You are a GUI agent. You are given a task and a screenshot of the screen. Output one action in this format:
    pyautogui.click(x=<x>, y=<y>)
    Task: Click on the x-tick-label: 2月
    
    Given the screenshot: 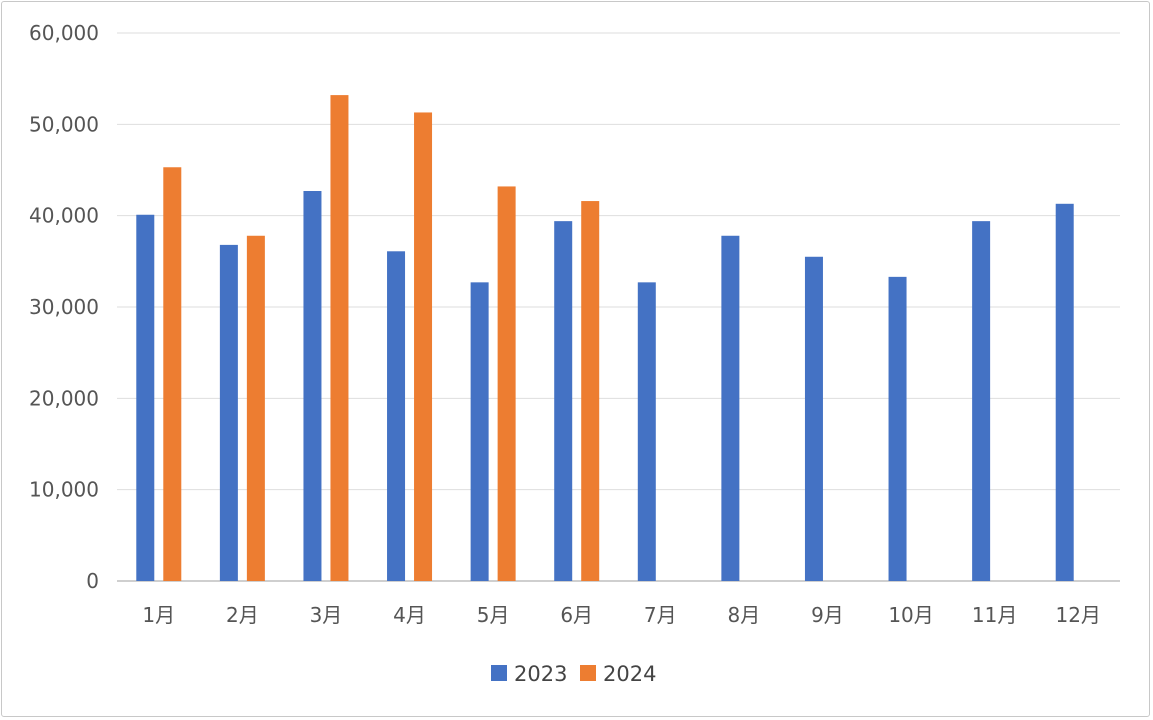 What is the action you would take?
    pyautogui.click(x=242, y=615)
    